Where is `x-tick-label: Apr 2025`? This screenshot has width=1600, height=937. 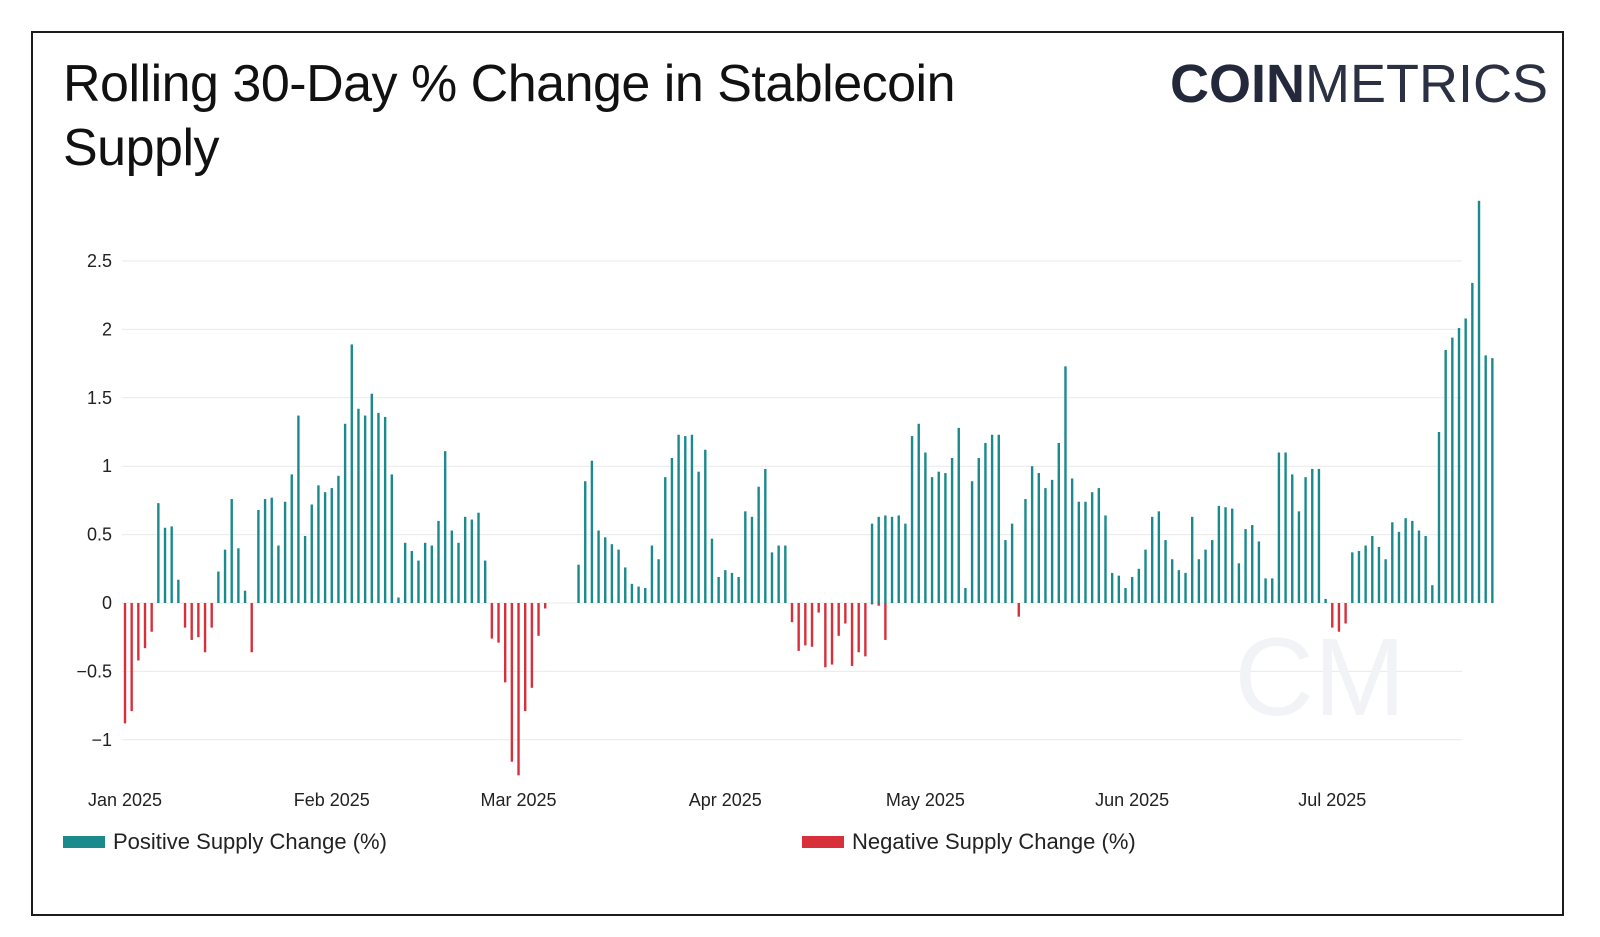 x-tick-label: Apr 2025 is located at coordinates (725, 800).